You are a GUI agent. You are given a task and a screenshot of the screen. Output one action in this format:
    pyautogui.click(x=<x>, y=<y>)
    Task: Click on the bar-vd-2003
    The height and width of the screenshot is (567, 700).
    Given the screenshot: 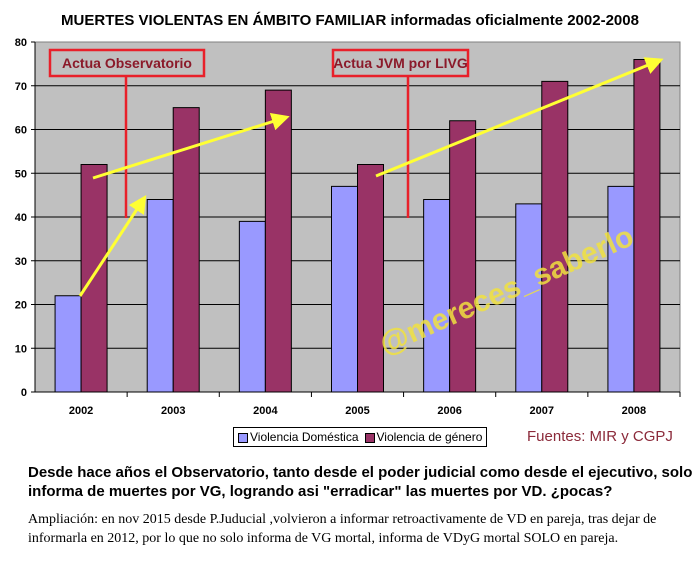 What is the action you would take?
    pyautogui.click(x=160, y=296)
    